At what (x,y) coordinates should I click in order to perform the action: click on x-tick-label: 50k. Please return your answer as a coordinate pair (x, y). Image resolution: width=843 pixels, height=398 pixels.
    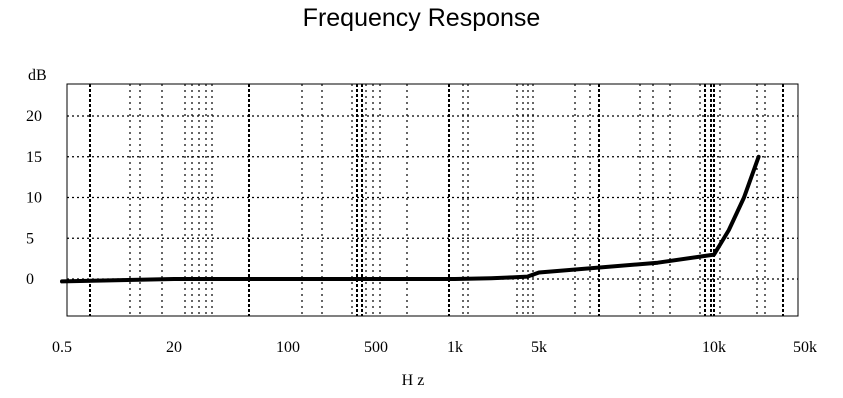
    Looking at the image, I should click on (805, 347).